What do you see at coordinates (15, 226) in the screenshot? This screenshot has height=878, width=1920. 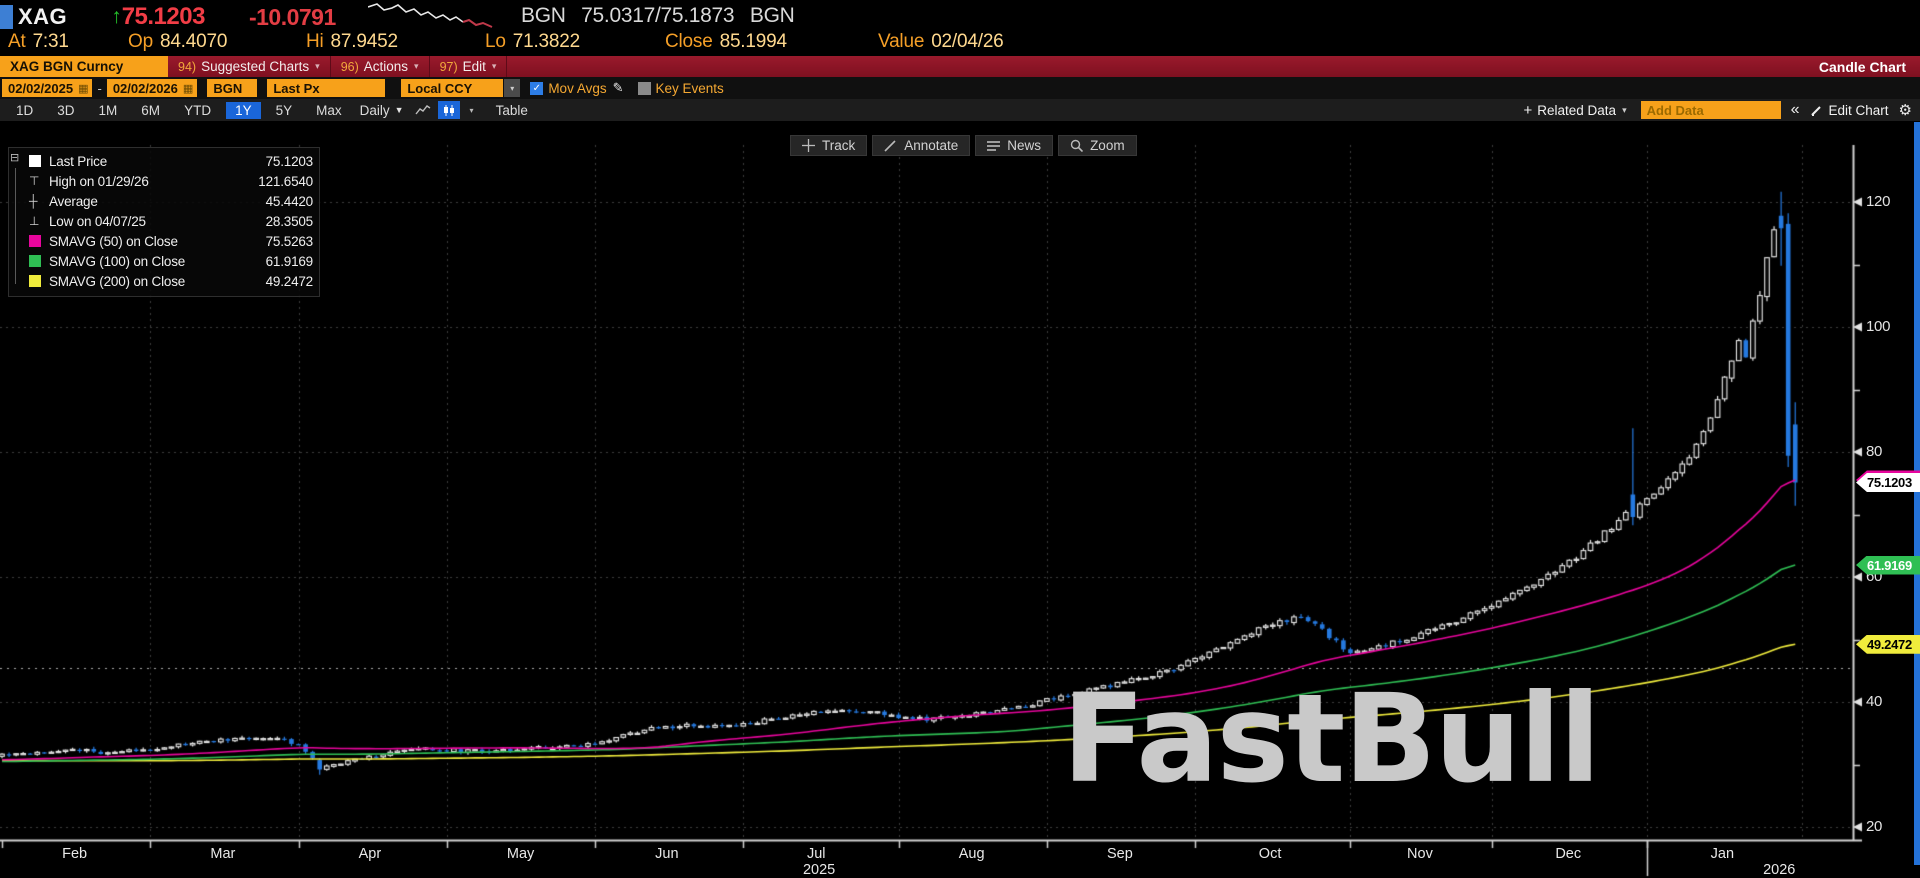 I see `legend-tree-guide` at bounding box center [15, 226].